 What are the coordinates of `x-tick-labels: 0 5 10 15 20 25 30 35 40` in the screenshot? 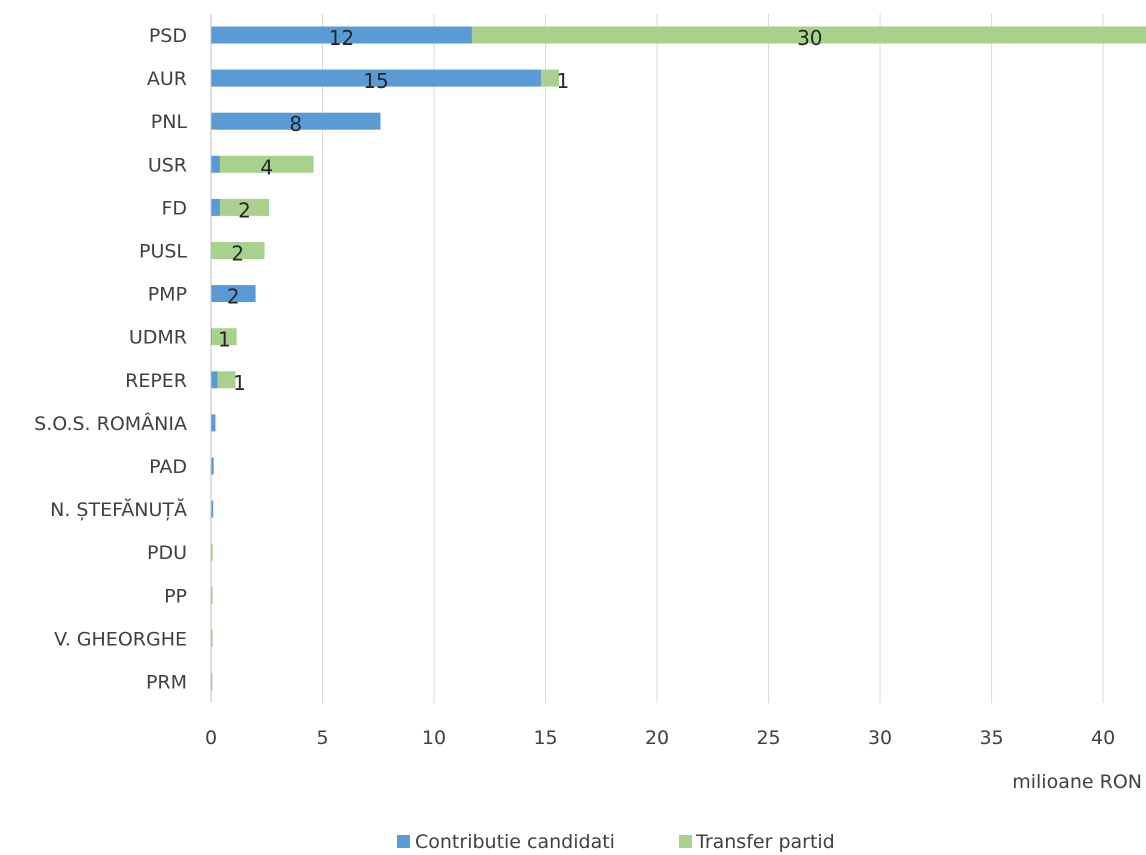 It's located at (660, 738).